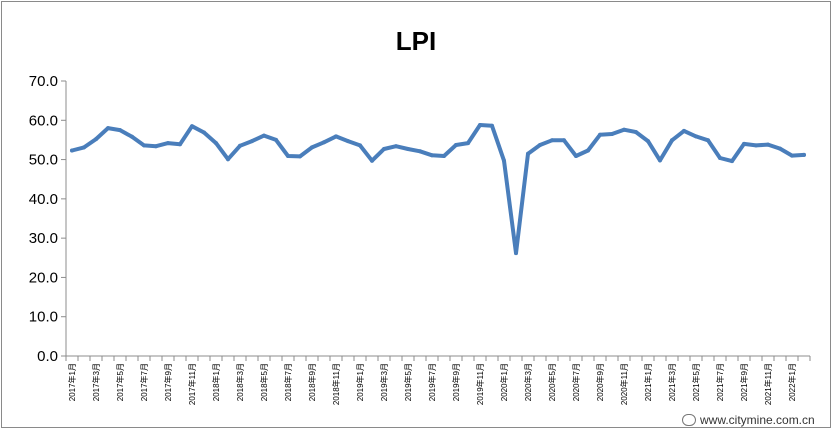 This screenshot has height=429, width=832. Describe the element at coordinates (264, 382) in the screenshot. I see `x-tick-label: 2018年5月` at that location.